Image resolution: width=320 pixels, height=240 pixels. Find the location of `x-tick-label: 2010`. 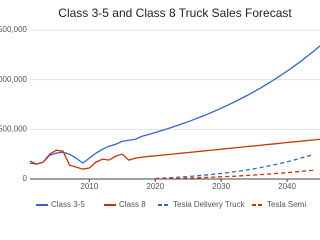

x-tick-label: 2010 is located at coordinates (89, 186).